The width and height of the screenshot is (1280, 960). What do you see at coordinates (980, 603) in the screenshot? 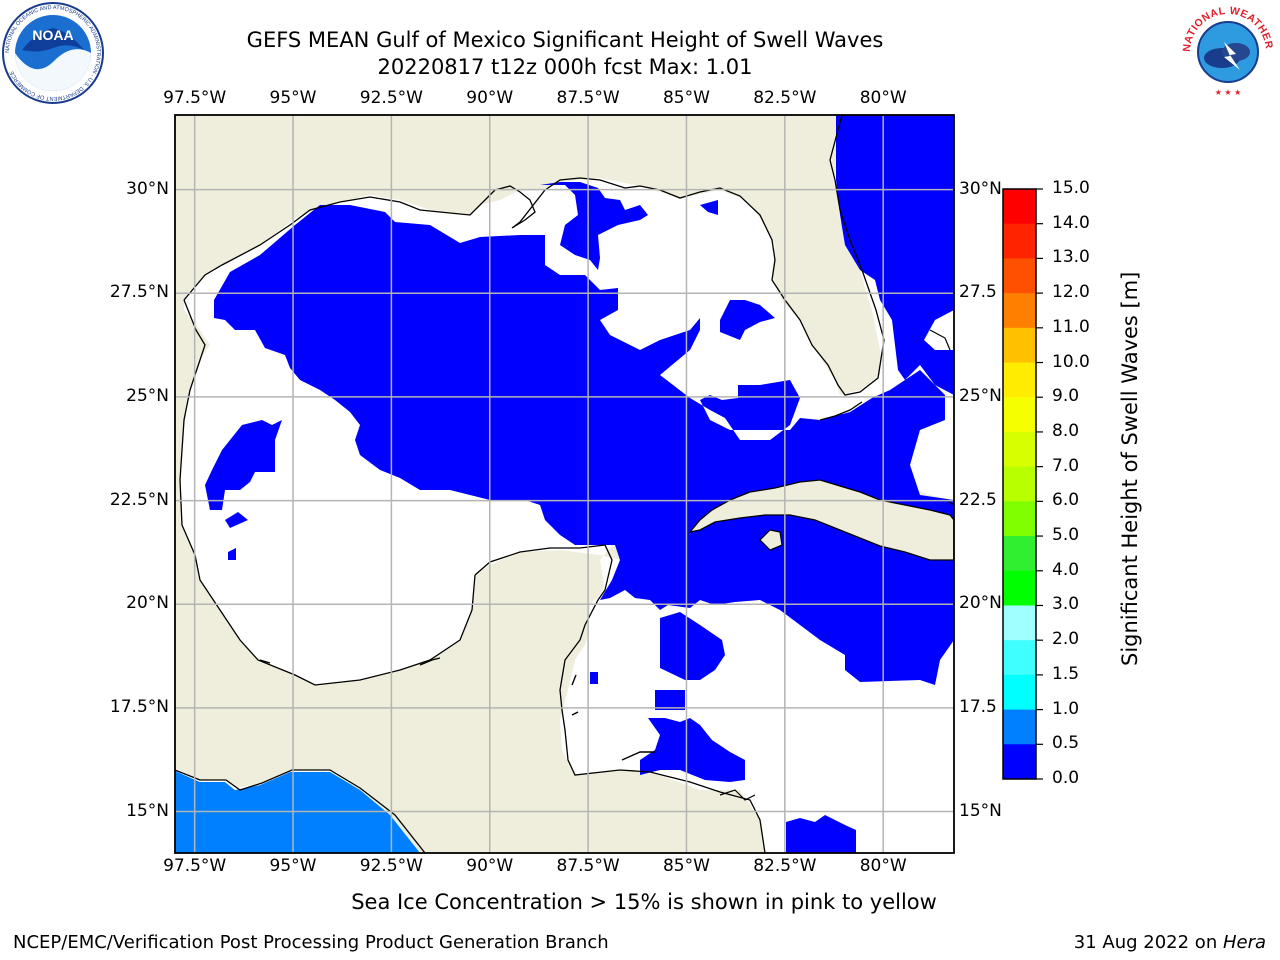
I see `lat-label-right: 20°N` at bounding box center [980, 603].